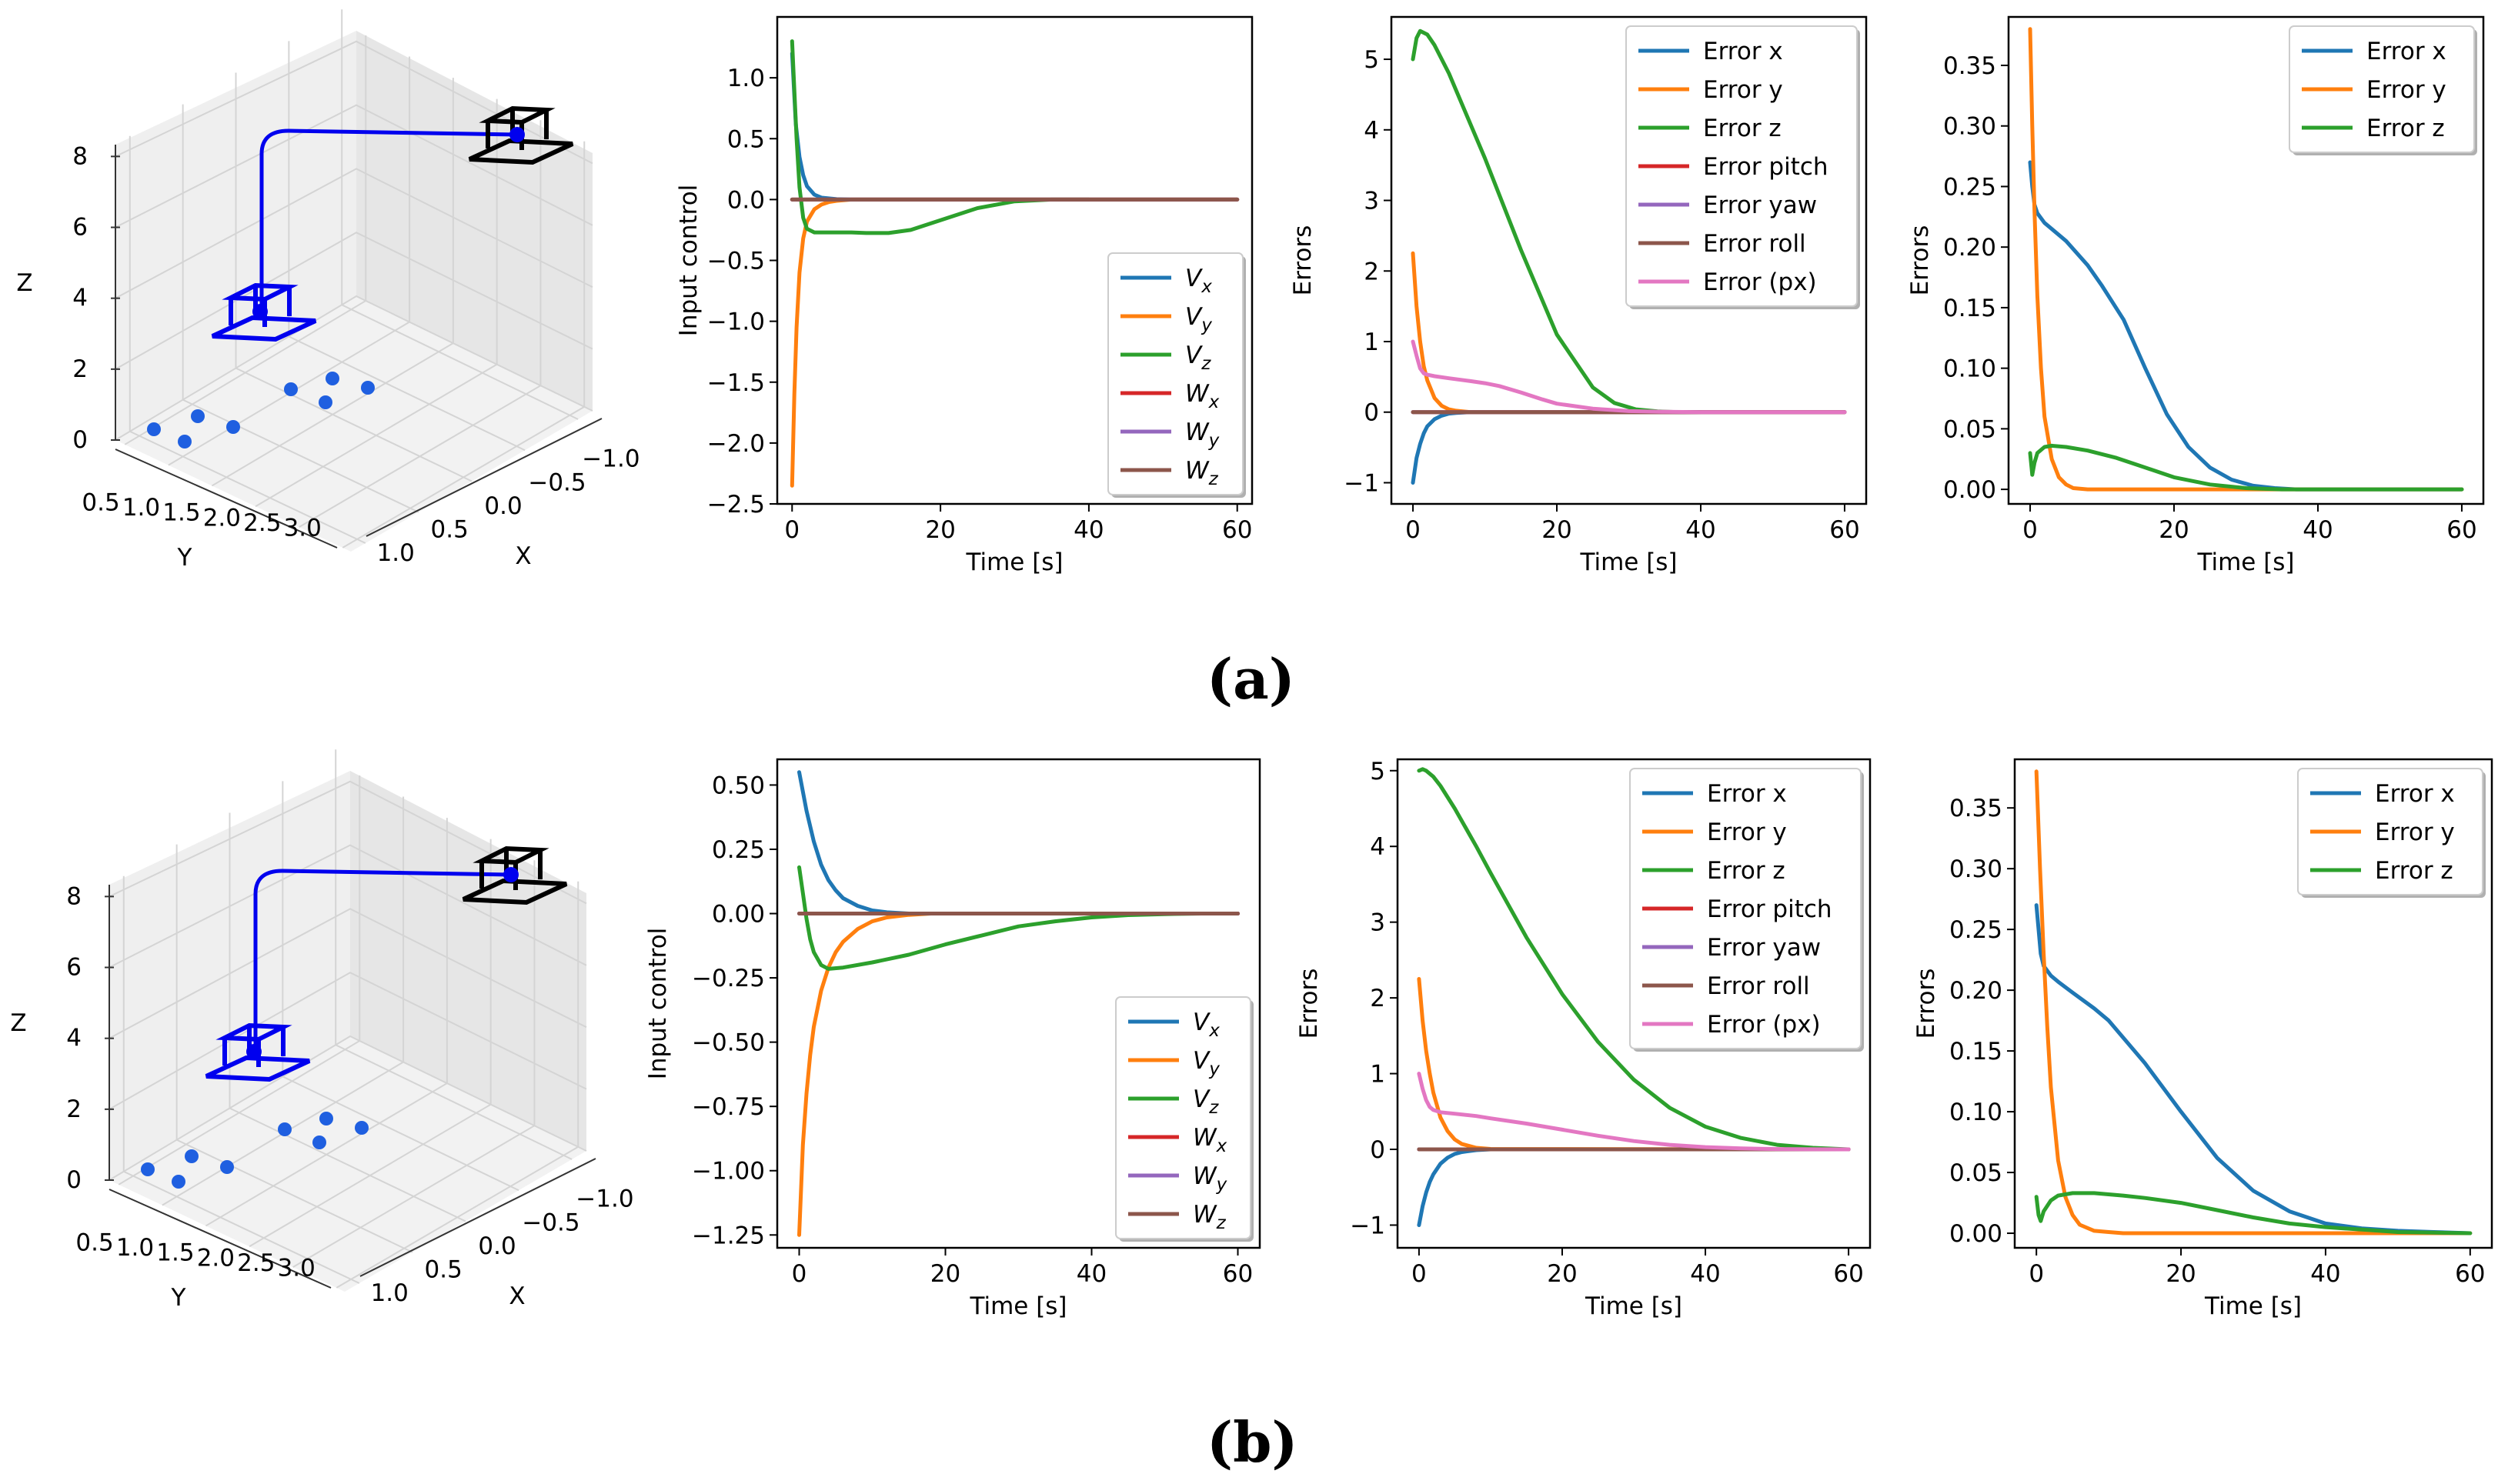 Image resolution: width=2498 pixels, height=1484 pixels. Describe the element at coordinates (181, 513) in the screenshot. I see `y-tick-label: 1.5` at that location.